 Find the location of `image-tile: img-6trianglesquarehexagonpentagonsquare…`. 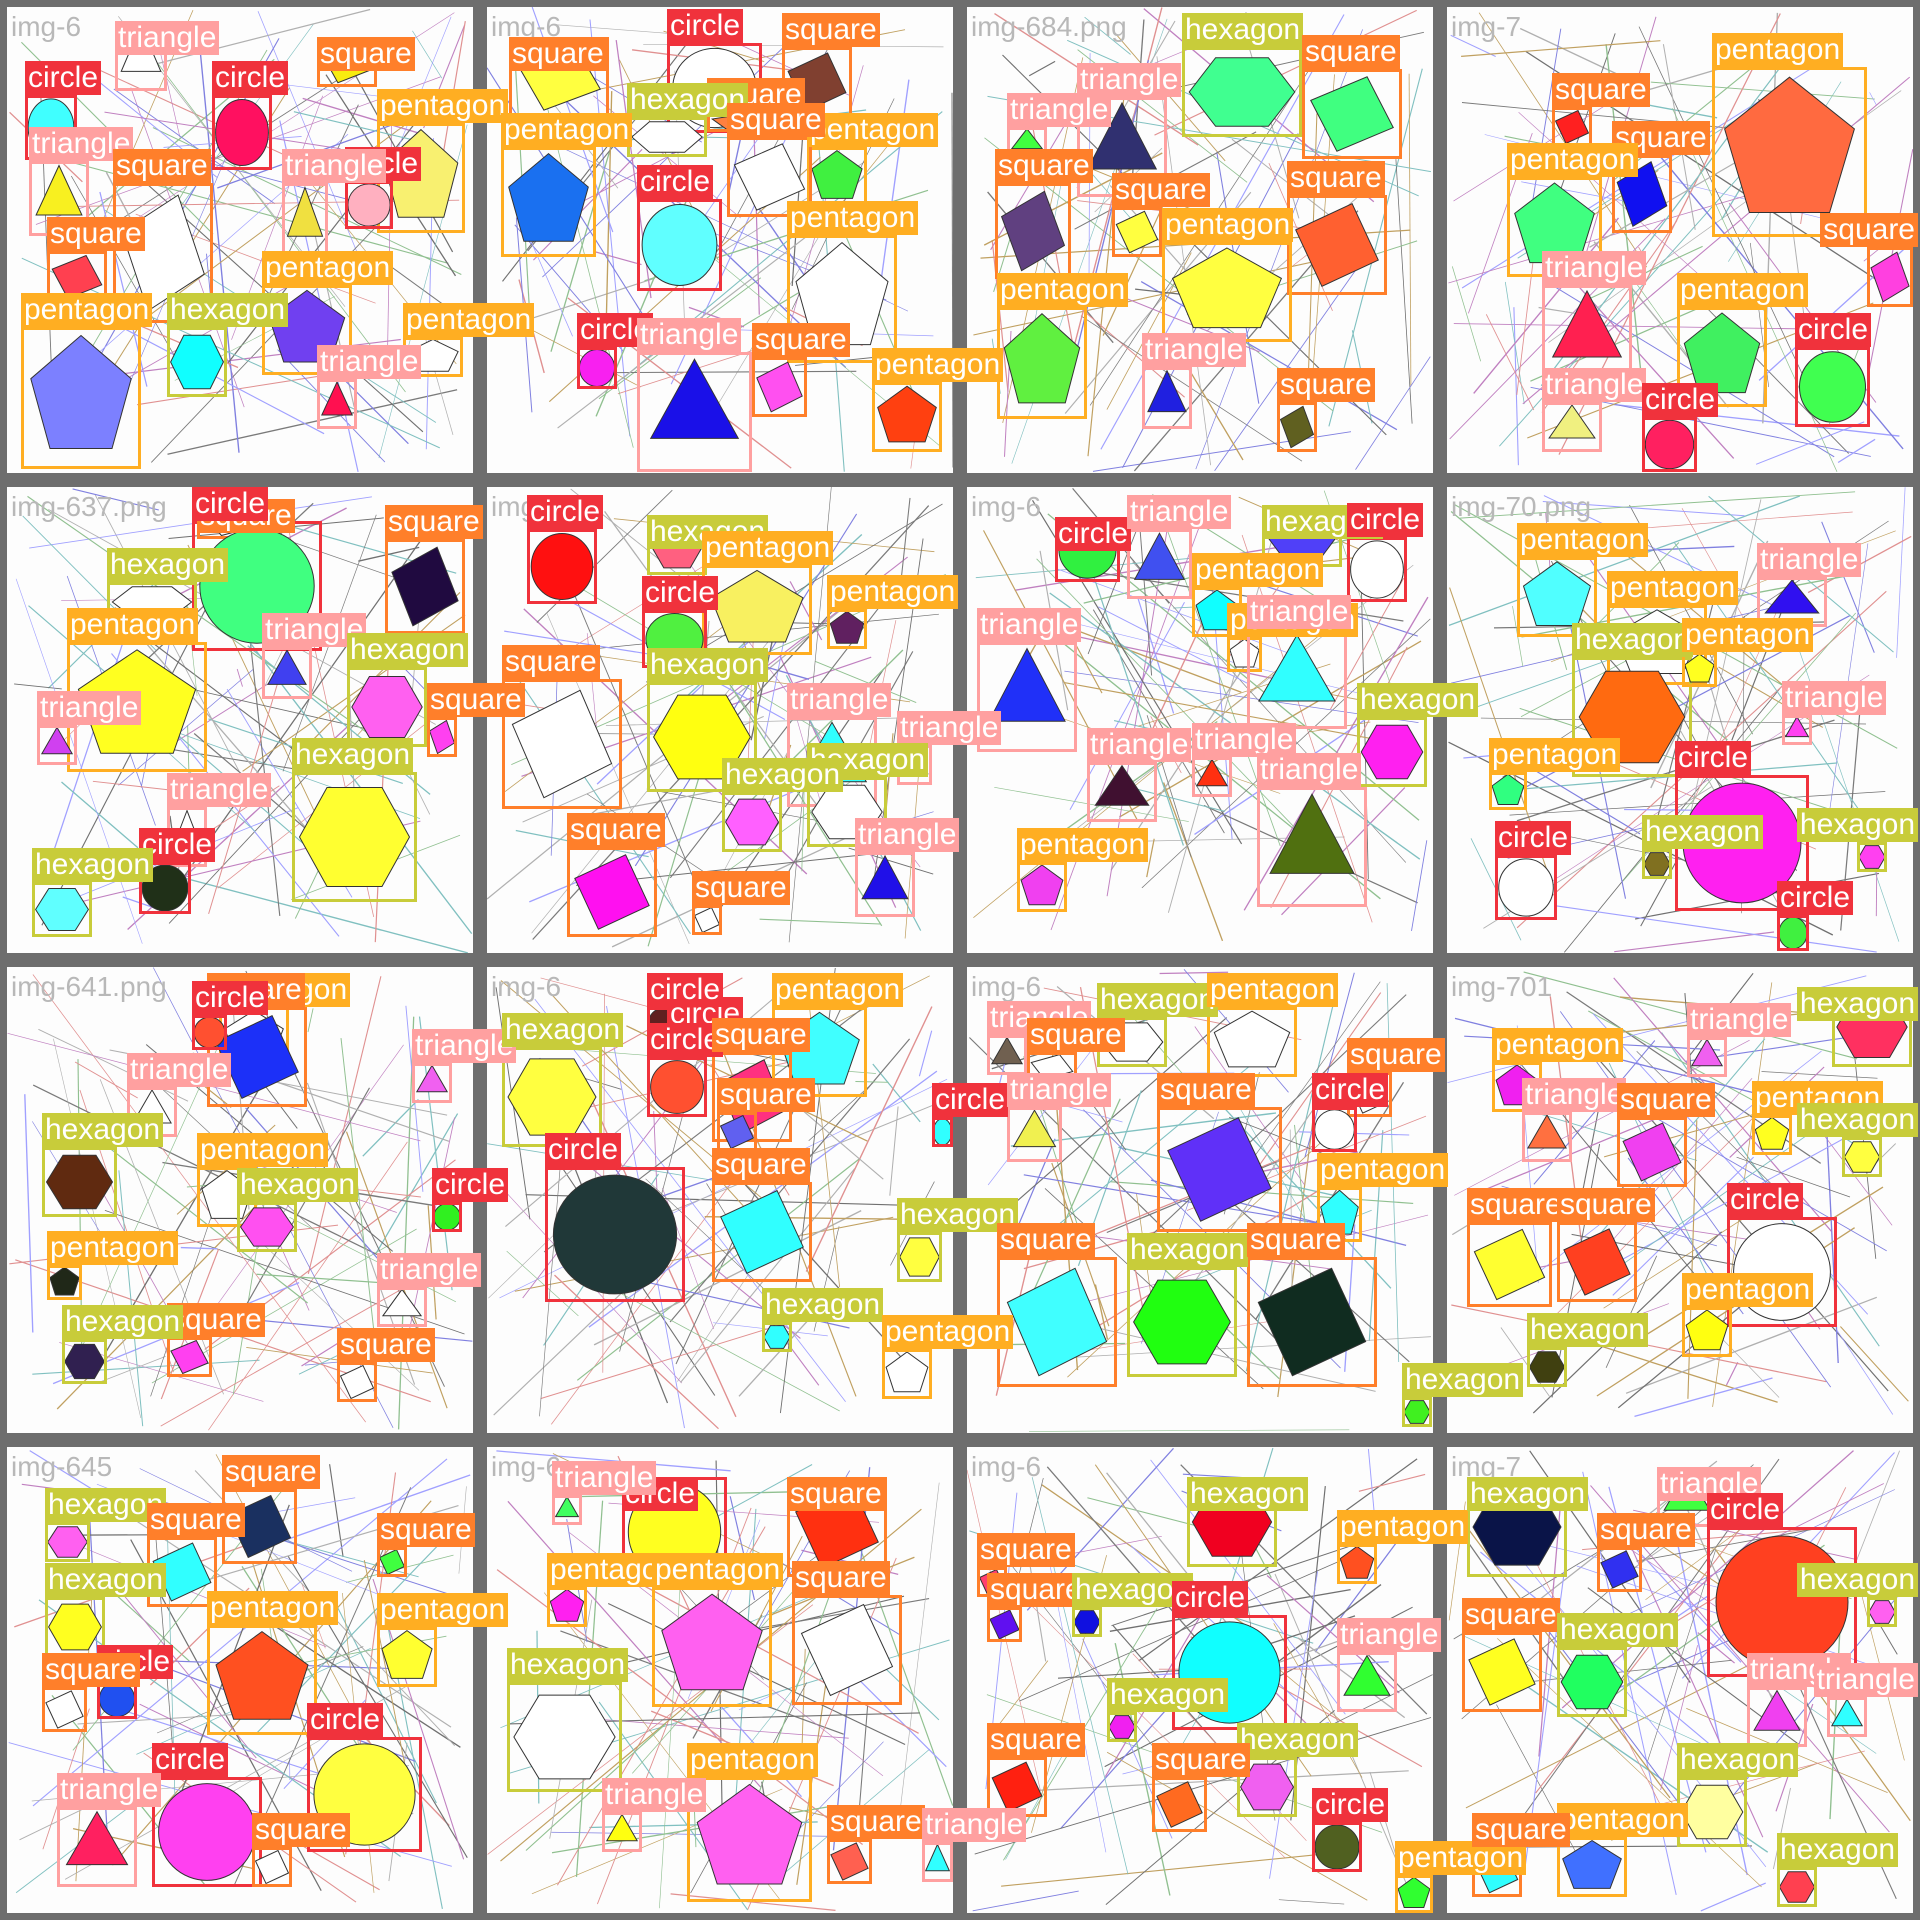

image-tile: img-6trianglesquarehexagonpentagonsquare… is located at coordinates (1242, 1200).